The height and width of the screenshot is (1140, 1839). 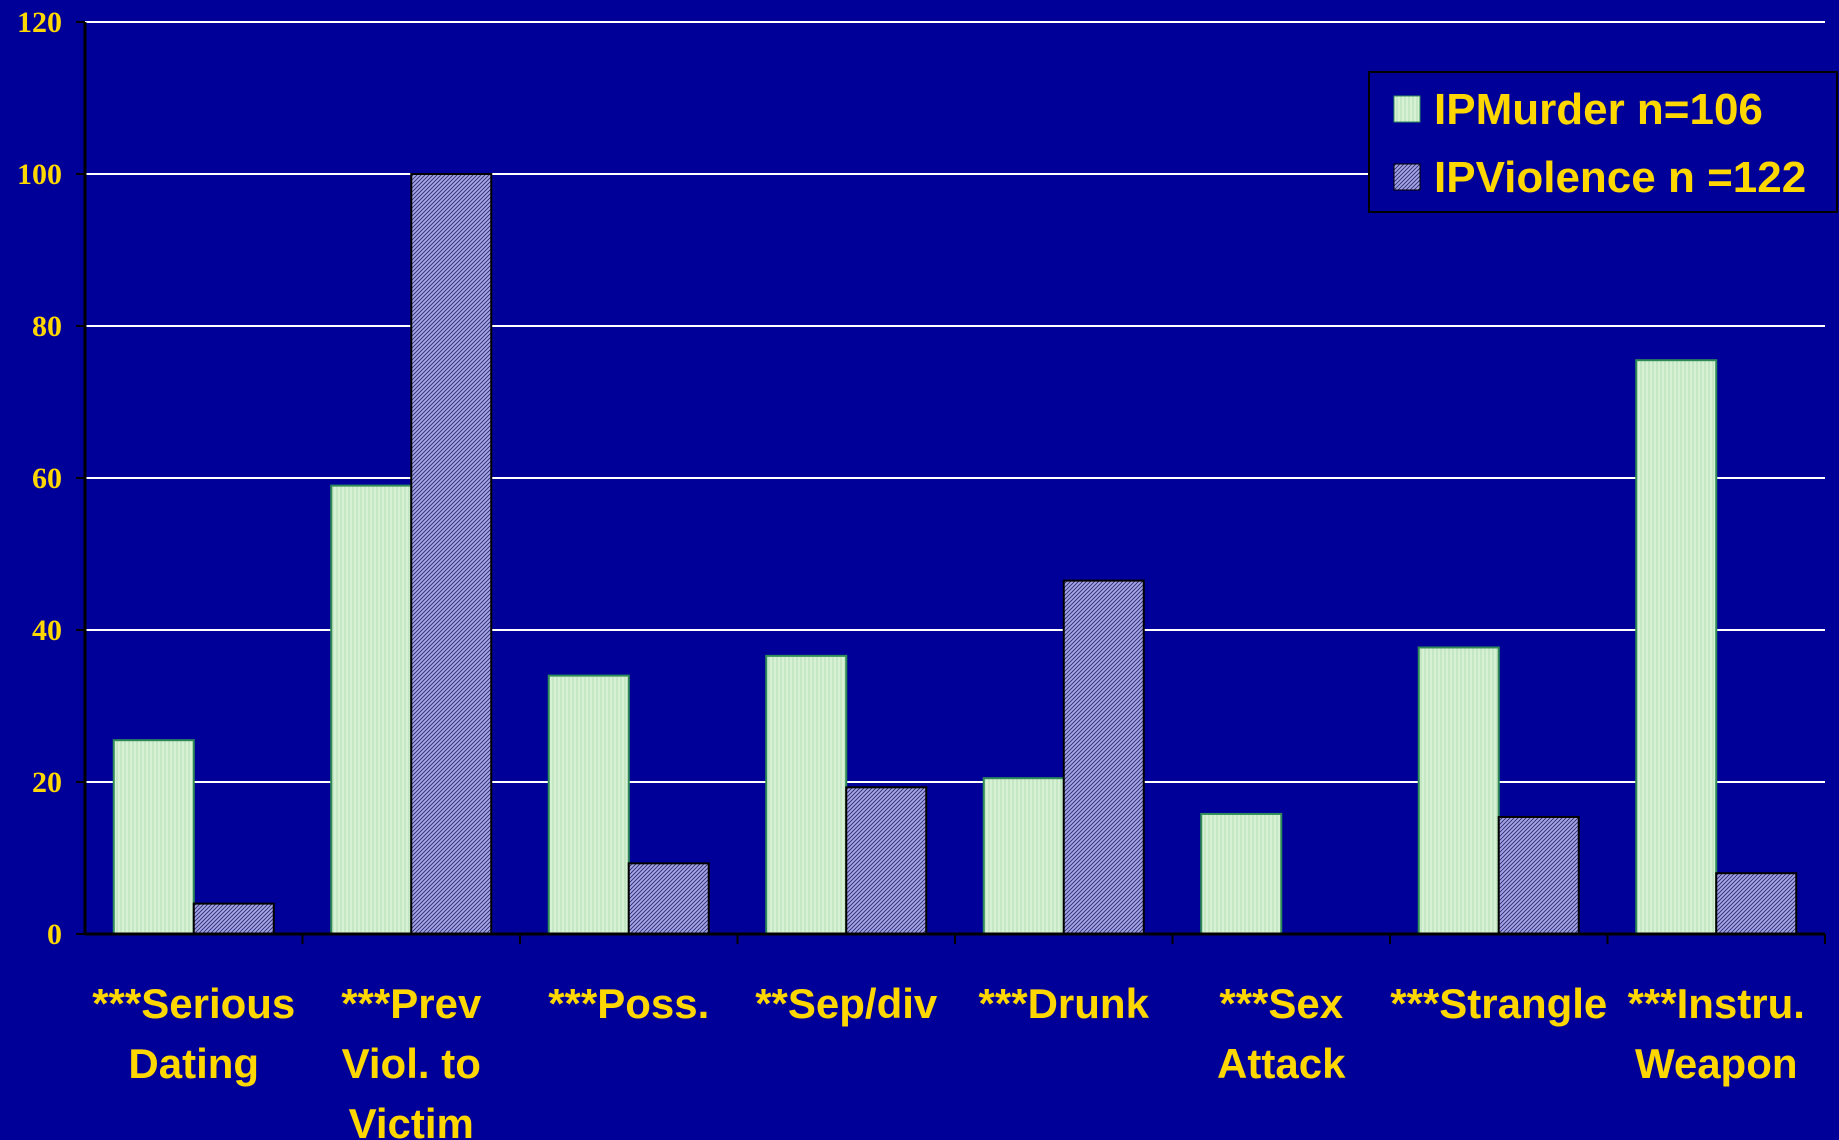 What do you see at coordinates (1064, 1003) in the screenshot?
I see `x-category-label: ***Drunk` at bounding box center [1064, 1003].